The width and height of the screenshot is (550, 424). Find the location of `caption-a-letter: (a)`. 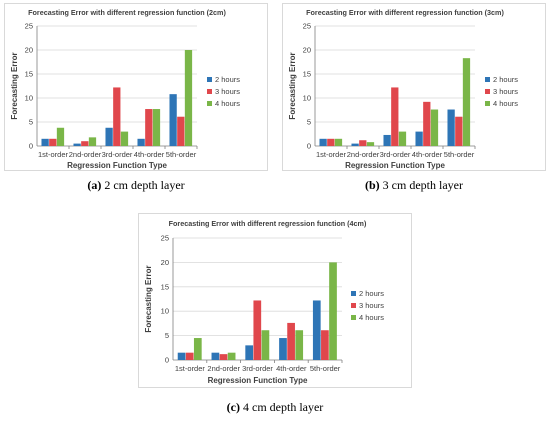

caption-a-letter: (a) is located at coordinates (94, 185).